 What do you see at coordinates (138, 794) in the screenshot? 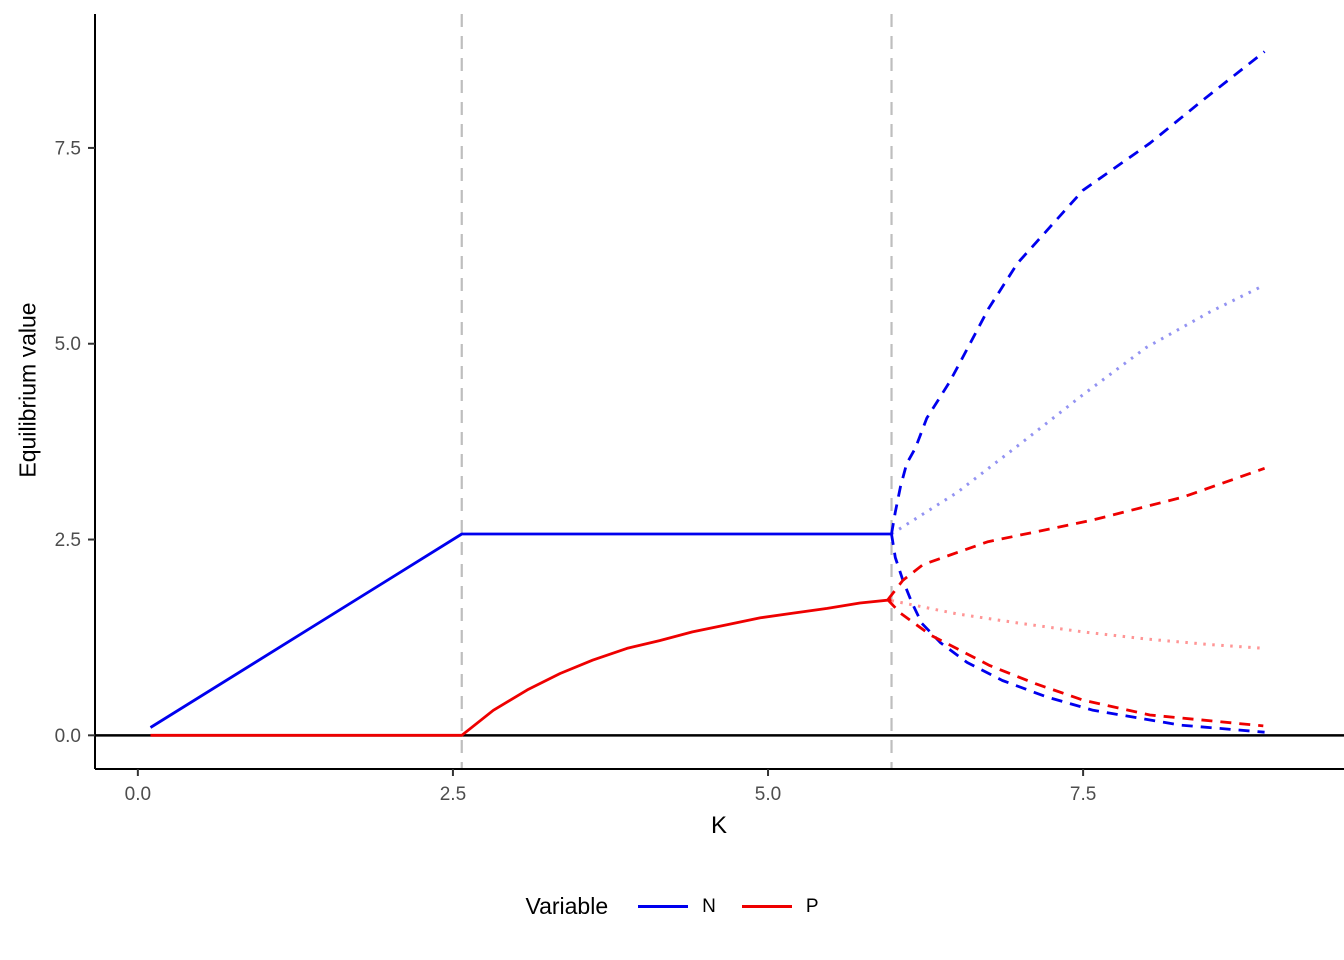
I see `x-tick-label: 0.0` at bounding box center [138, 794].